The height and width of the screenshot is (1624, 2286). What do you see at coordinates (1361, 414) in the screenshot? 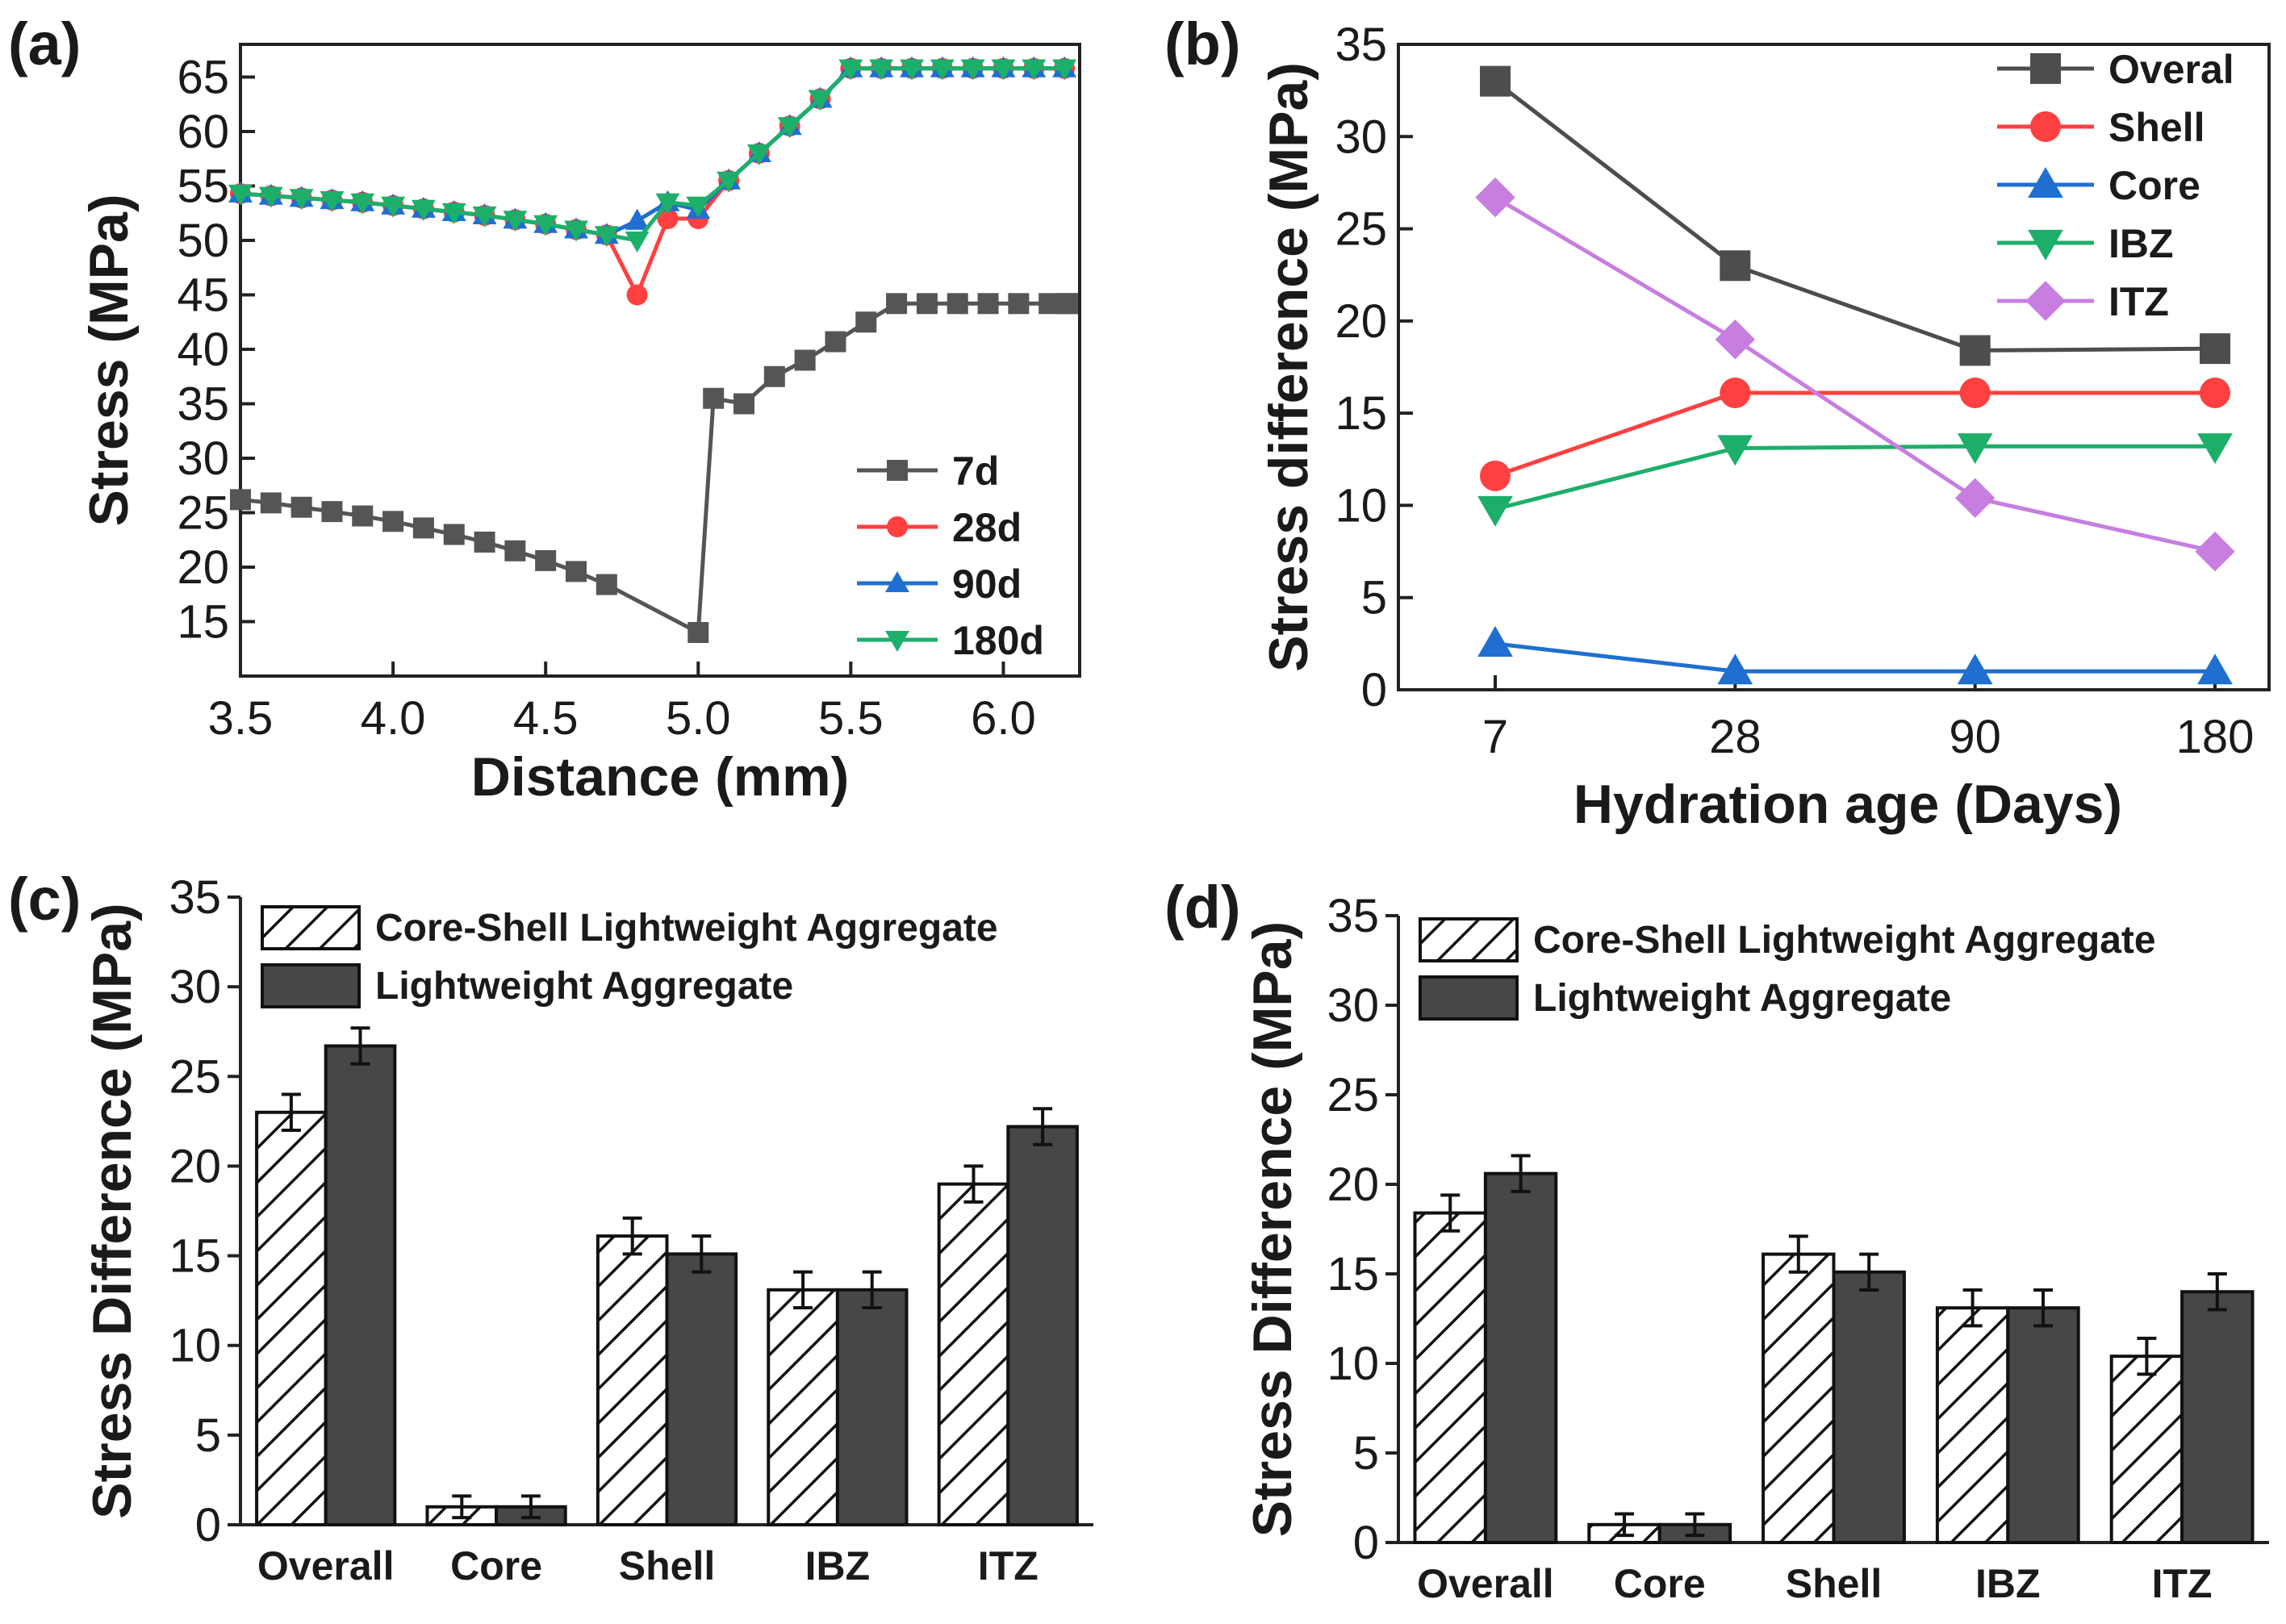
I see `y-tick-label-b: 15` at bounding box center [1361, 414].